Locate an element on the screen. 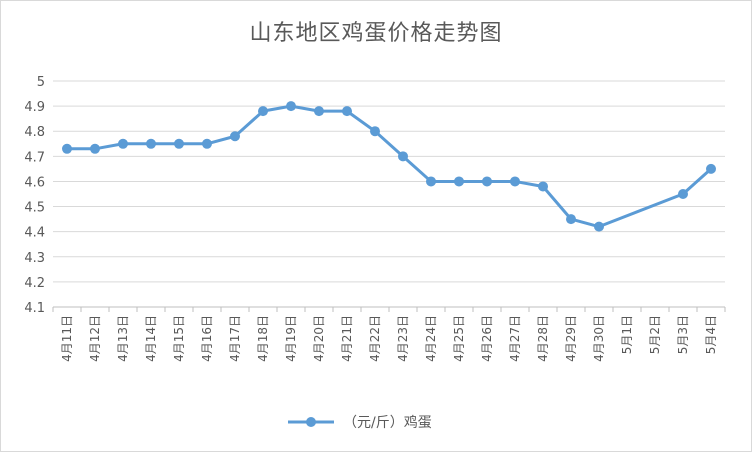  y-tick-label: 4.5 is located at coordinates (34, 208).